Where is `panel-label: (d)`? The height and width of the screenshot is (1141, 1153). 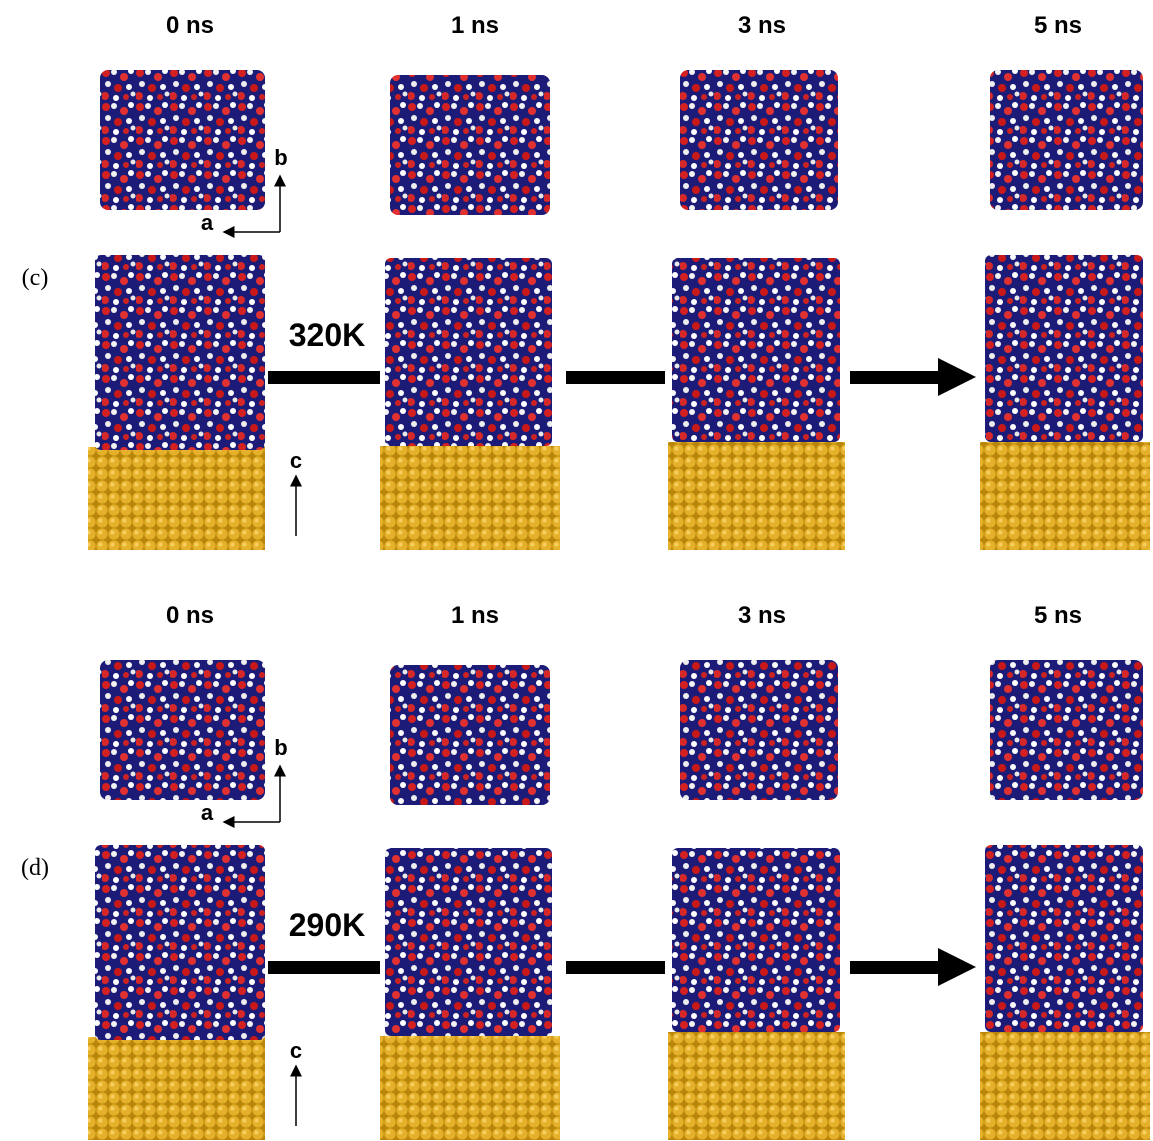
panel-label: (d) is located at coordinates (35, 868).